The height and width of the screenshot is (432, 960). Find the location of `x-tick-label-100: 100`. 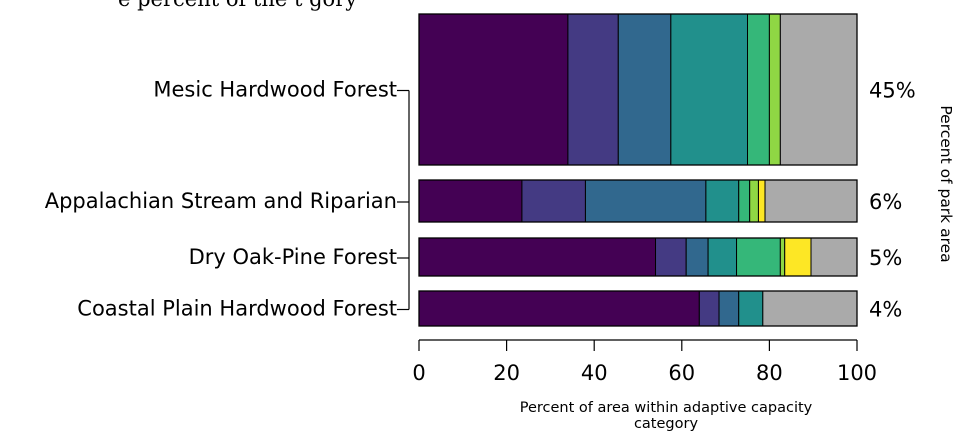

x-tick-label-100: 100 is located at coordinates (857, 373).